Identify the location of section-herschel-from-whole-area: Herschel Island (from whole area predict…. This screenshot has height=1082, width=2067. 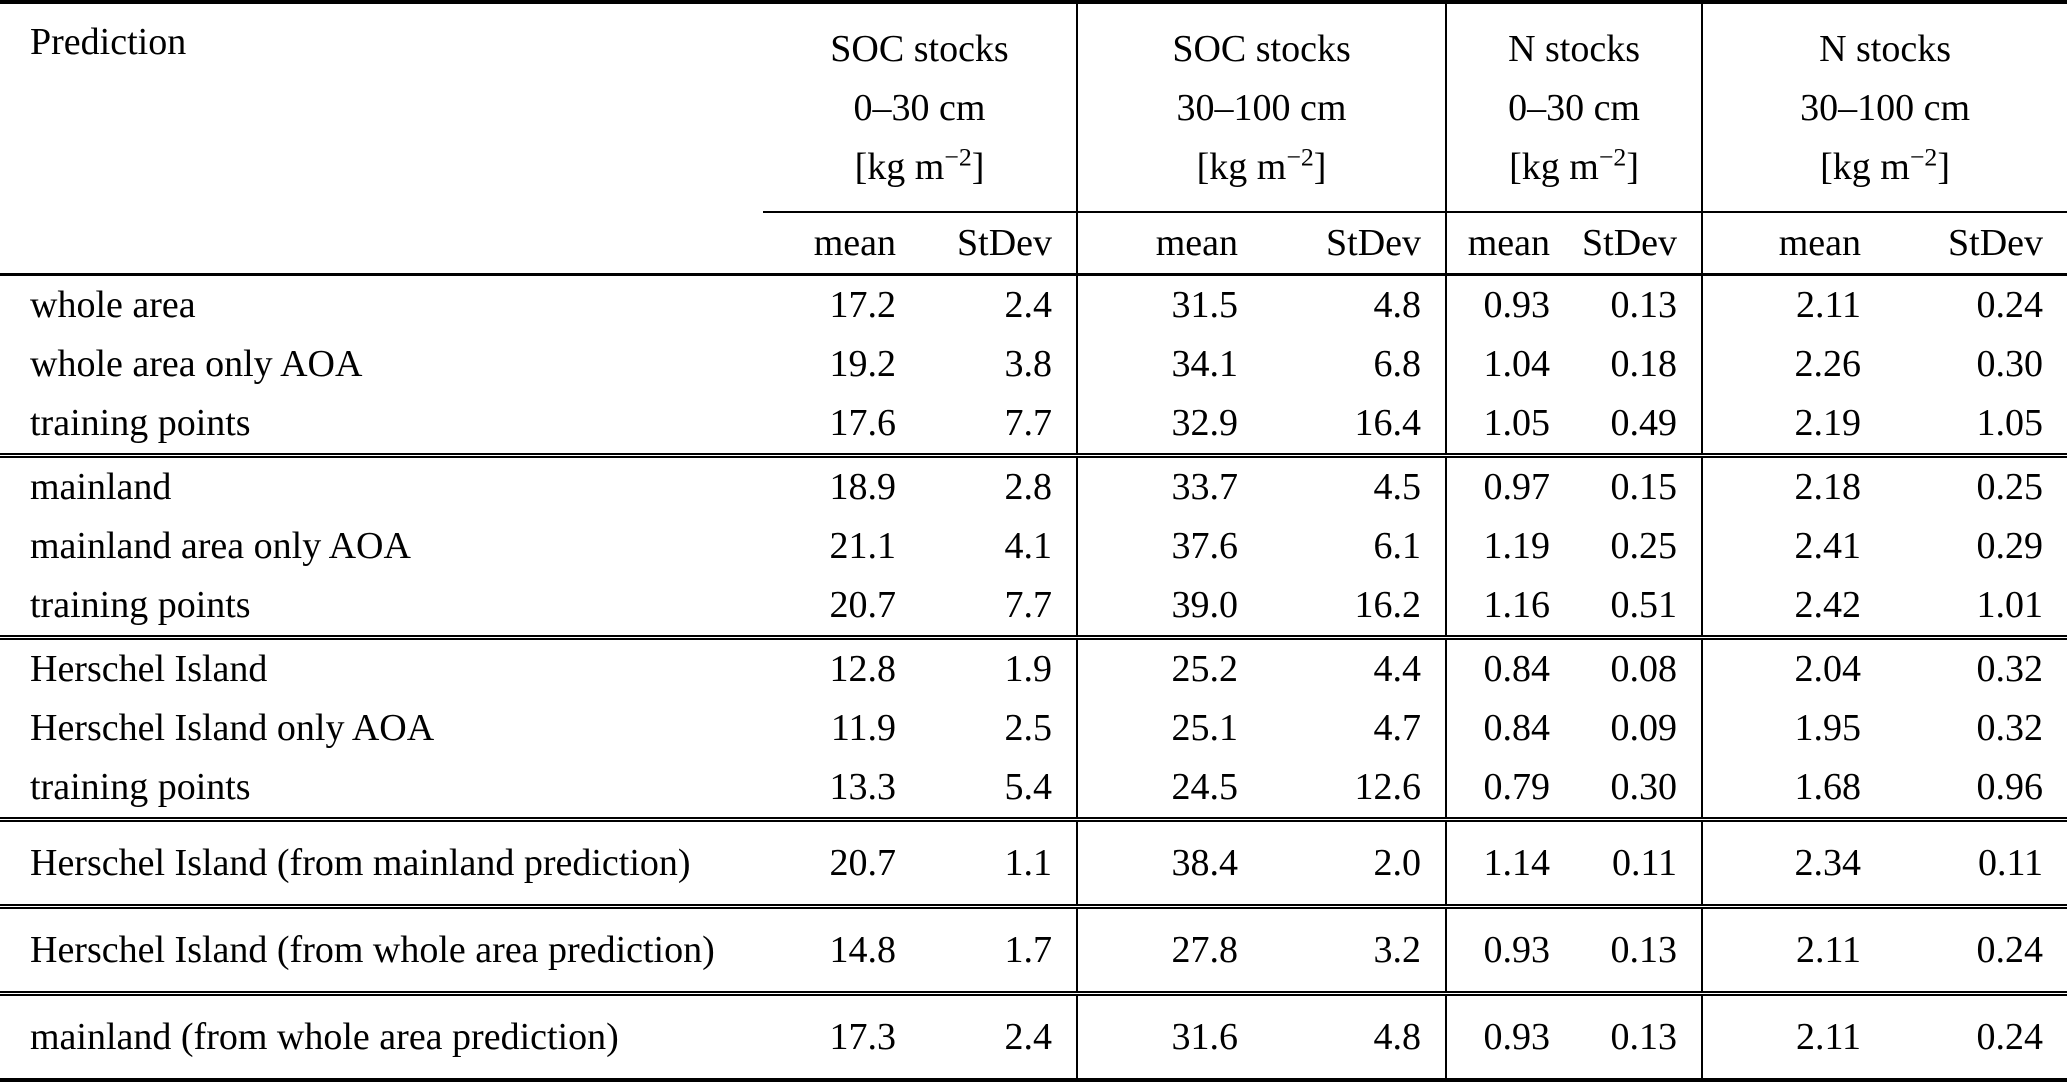
(1033, 950).